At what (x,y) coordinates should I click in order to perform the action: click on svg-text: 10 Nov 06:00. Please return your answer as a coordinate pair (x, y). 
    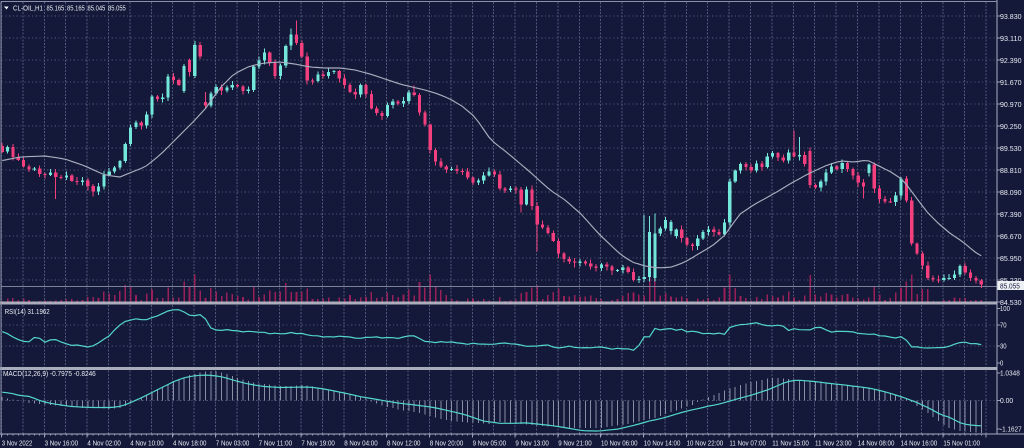
    Looking at the image, I should click on (619, 443).